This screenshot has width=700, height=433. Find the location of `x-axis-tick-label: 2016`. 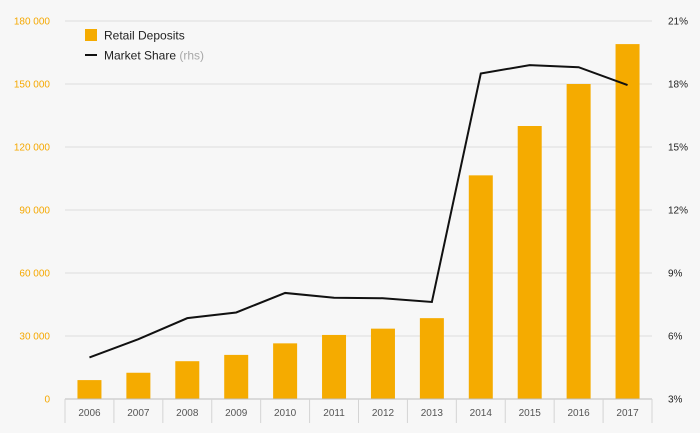

x-axis-tick-label: 2016 is located at coordinates (579, 413).